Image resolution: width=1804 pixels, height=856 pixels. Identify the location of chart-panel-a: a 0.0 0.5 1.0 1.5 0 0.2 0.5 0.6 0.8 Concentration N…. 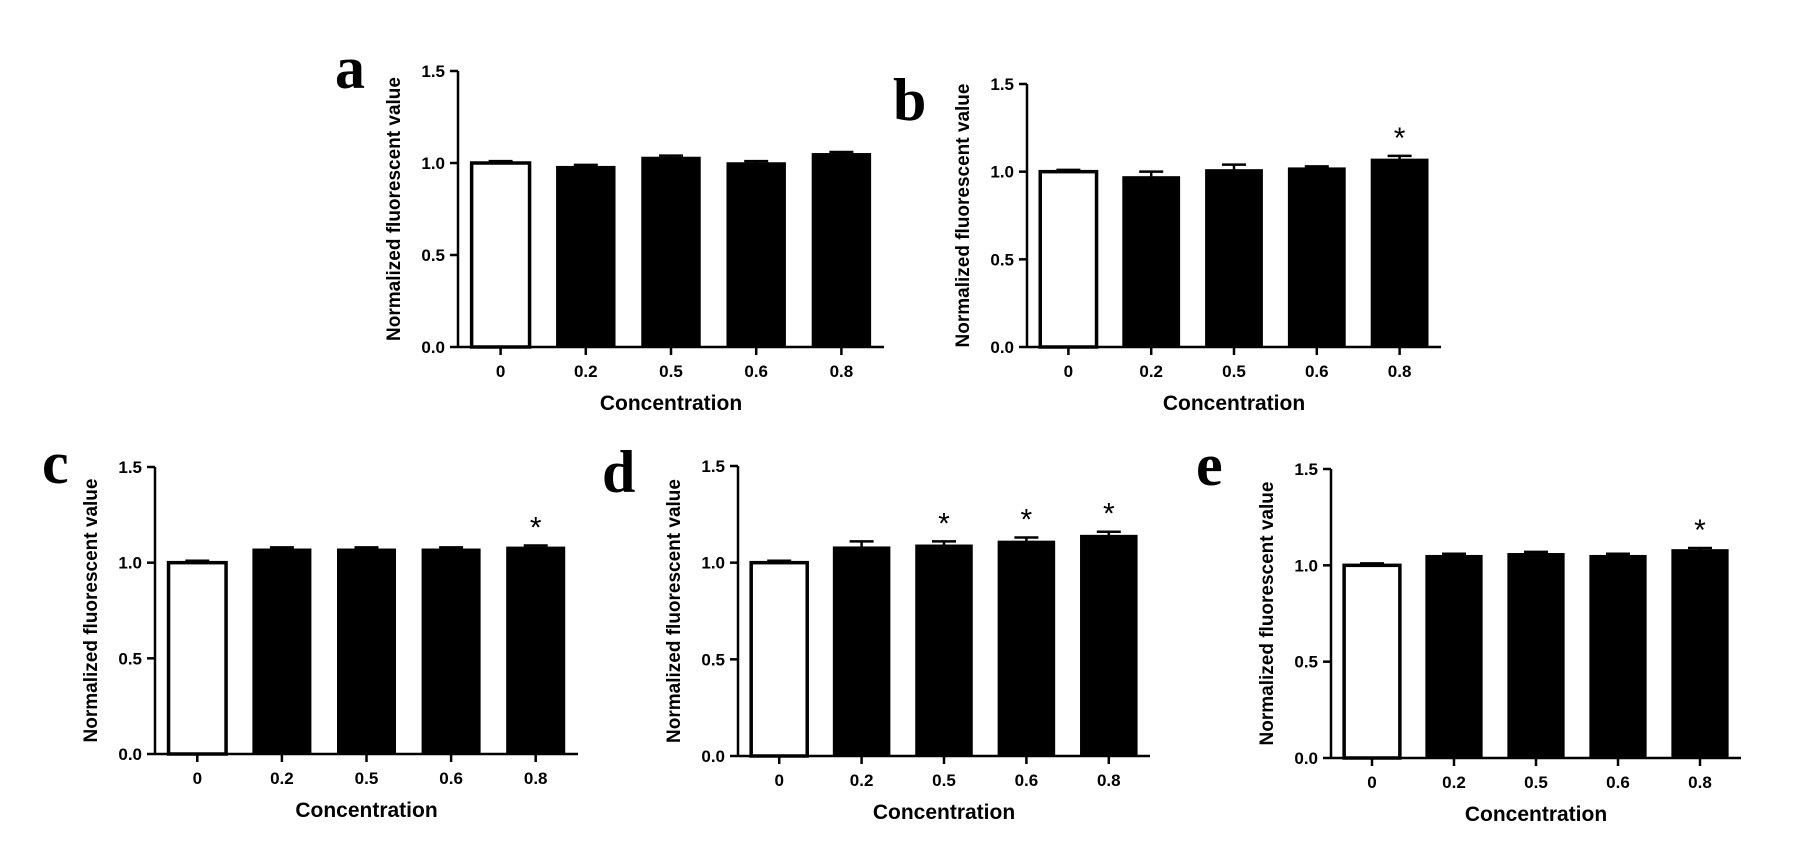
(609, 225).